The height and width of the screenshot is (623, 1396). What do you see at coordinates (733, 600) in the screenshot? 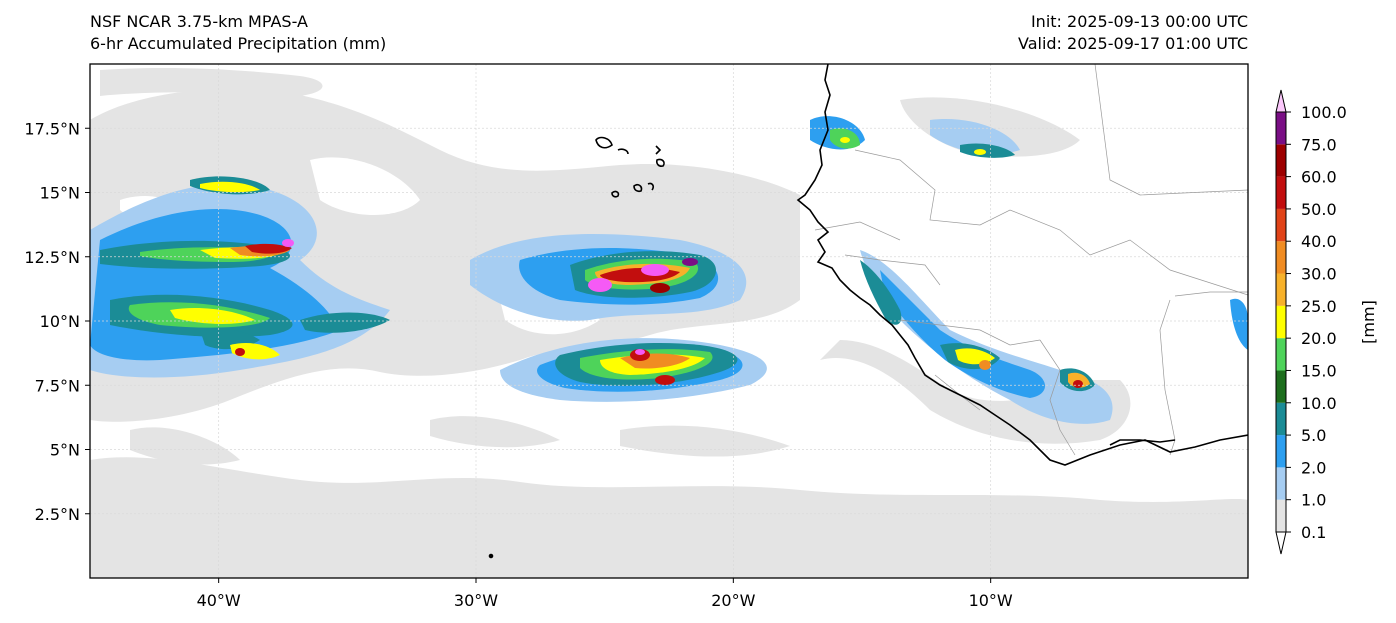
I see `lon-tick-label: 20°W` at bounding box center [733, 600].